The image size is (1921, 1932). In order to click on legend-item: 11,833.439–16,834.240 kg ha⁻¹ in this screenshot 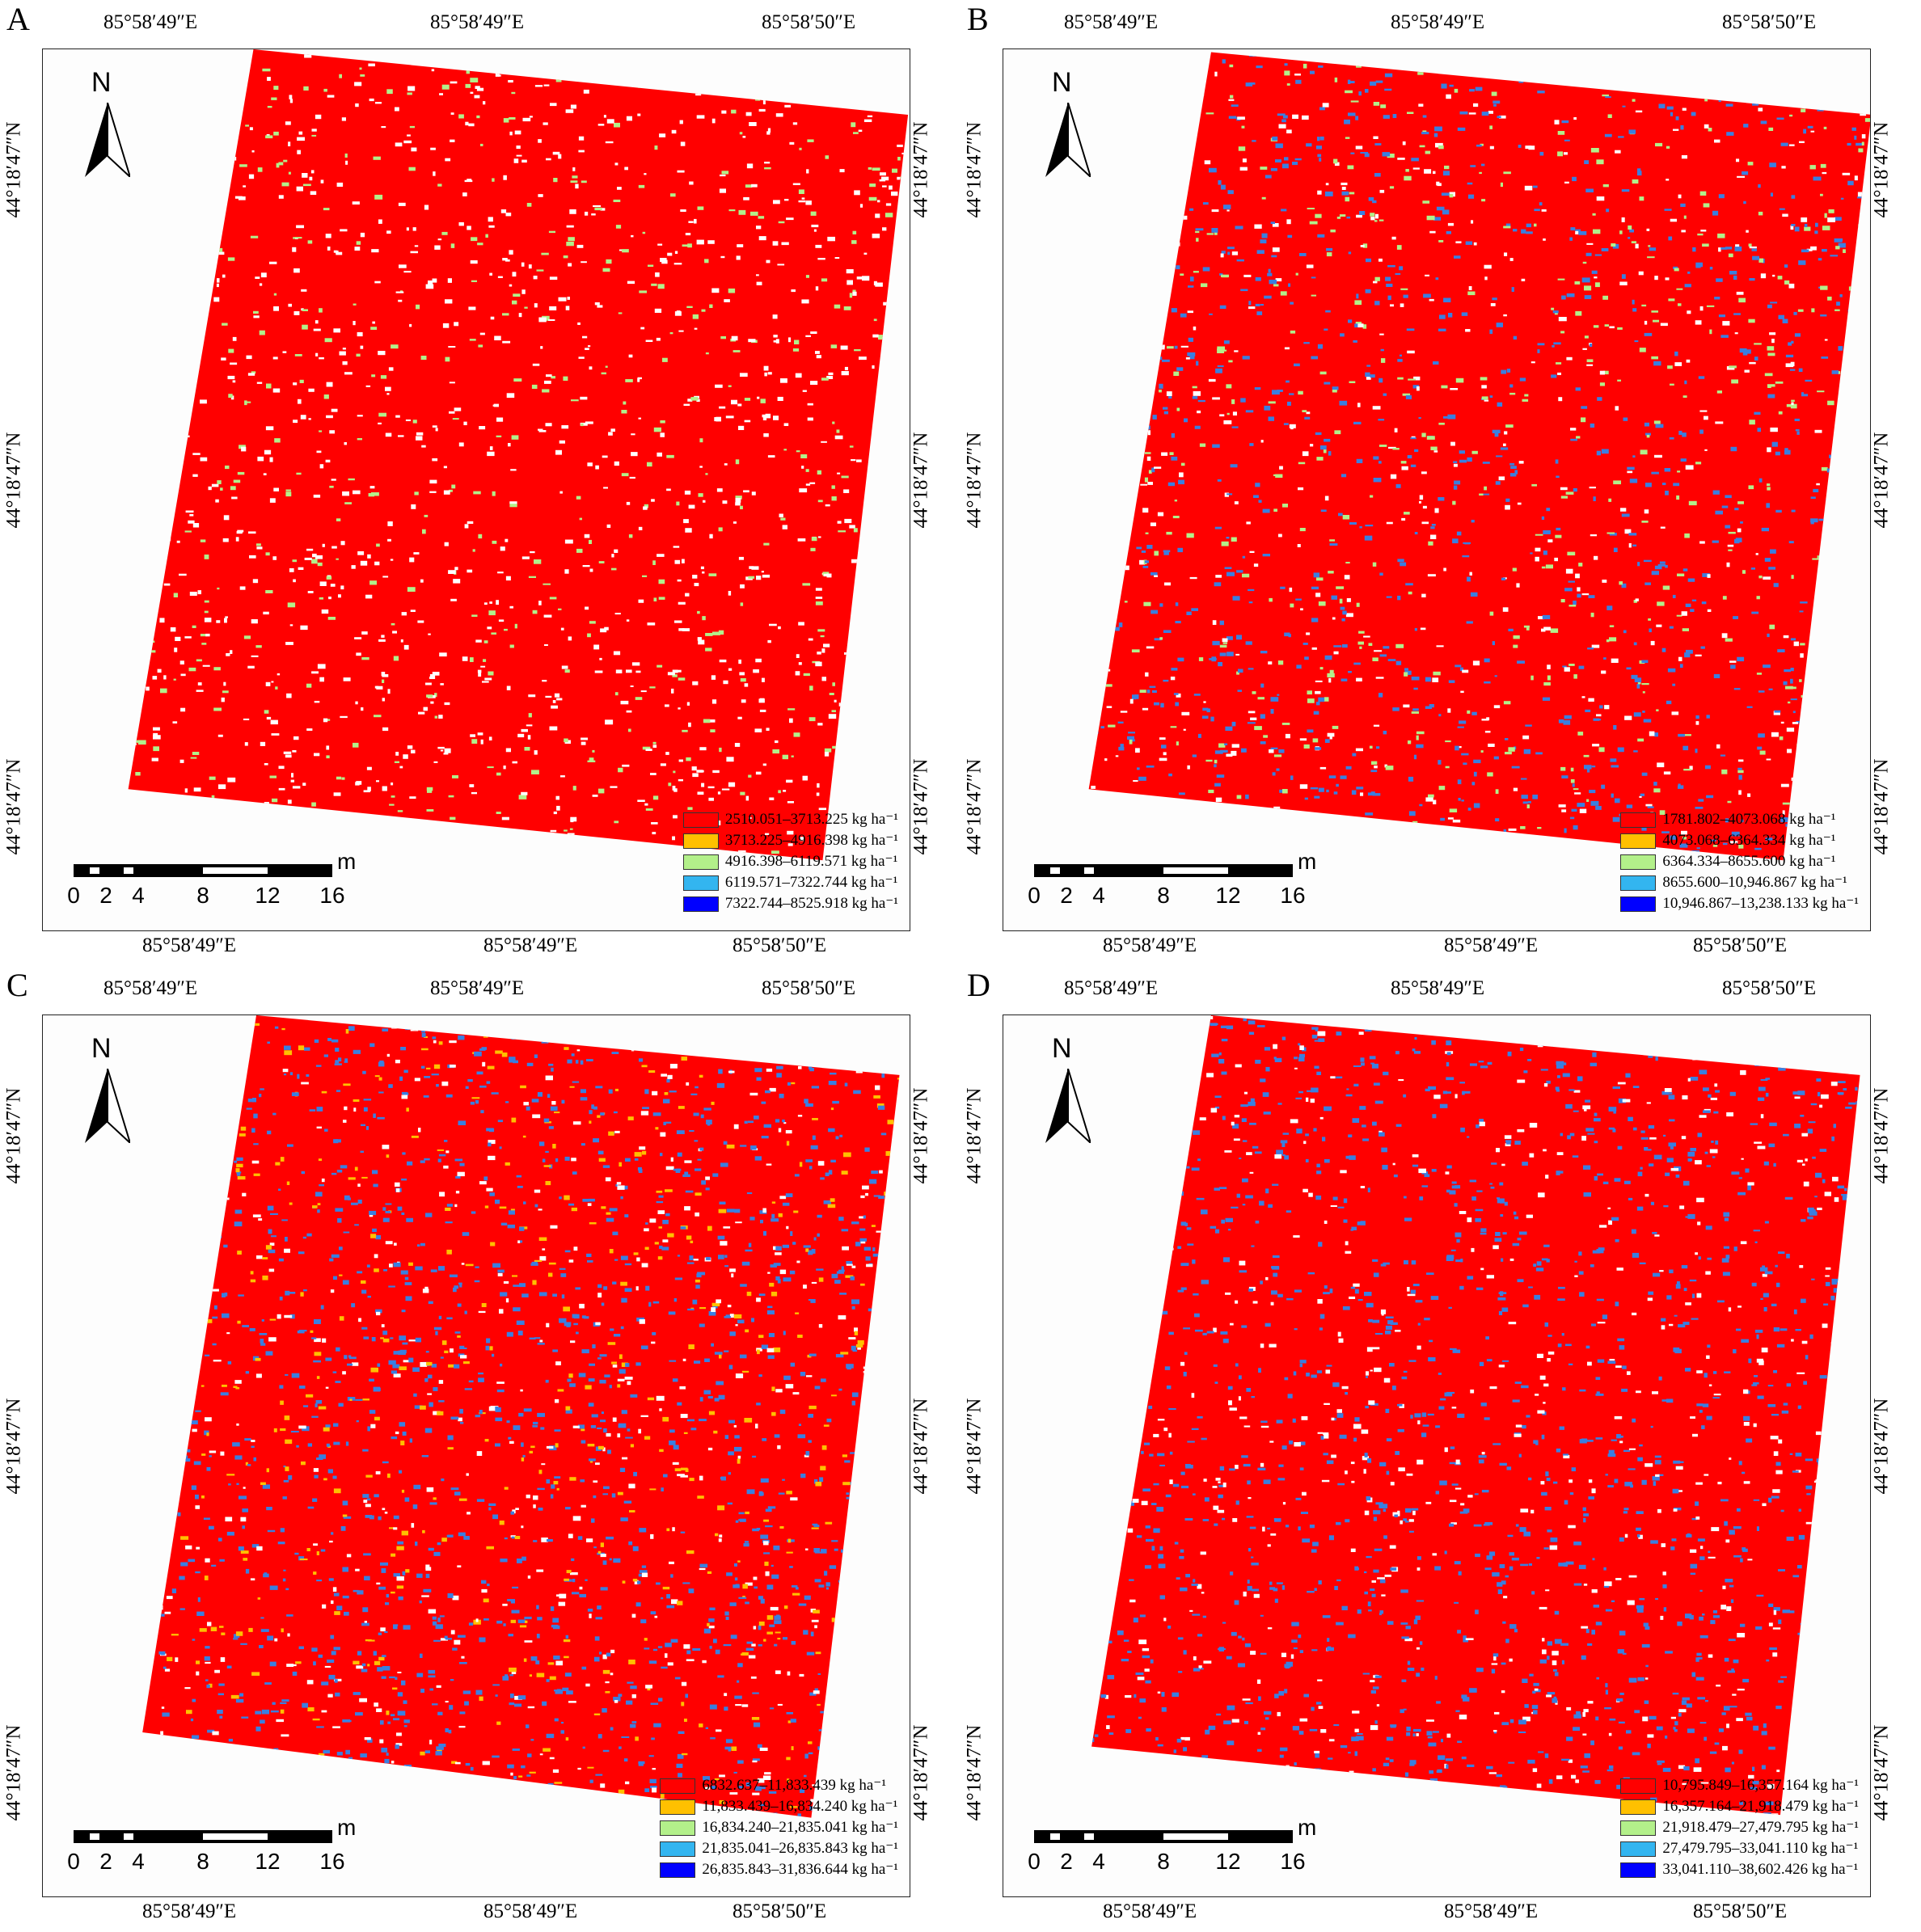, I will do `click(779, 1806)`.